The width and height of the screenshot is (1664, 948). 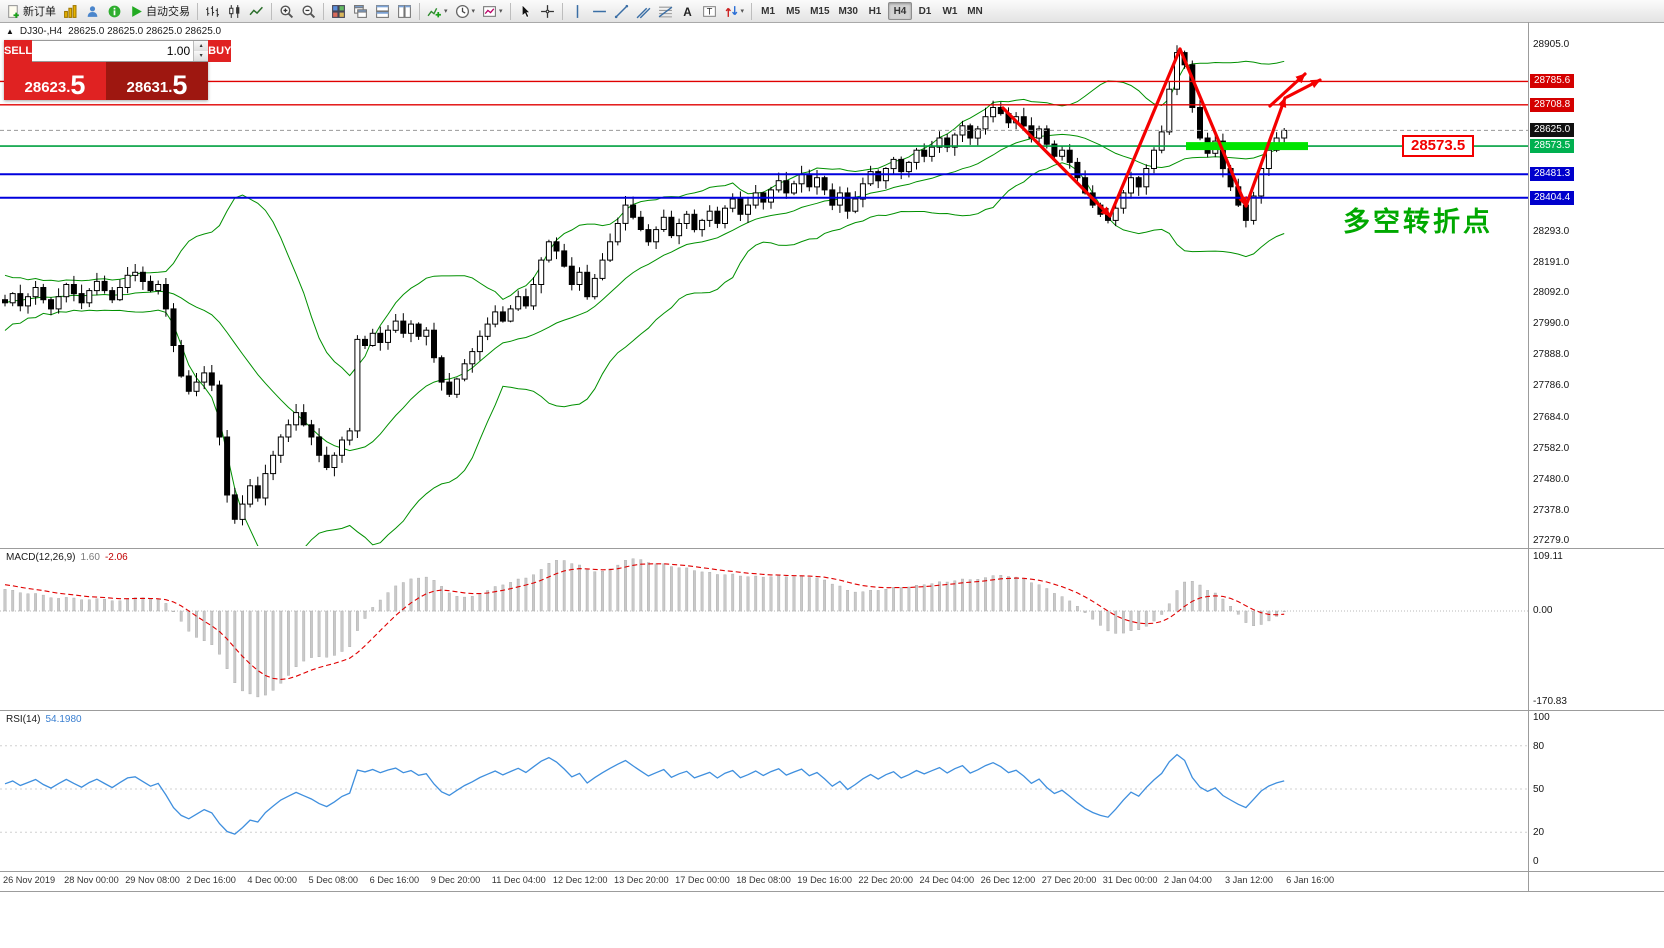 I want to click on periods-button: ▾, so click(x=465, y=11).